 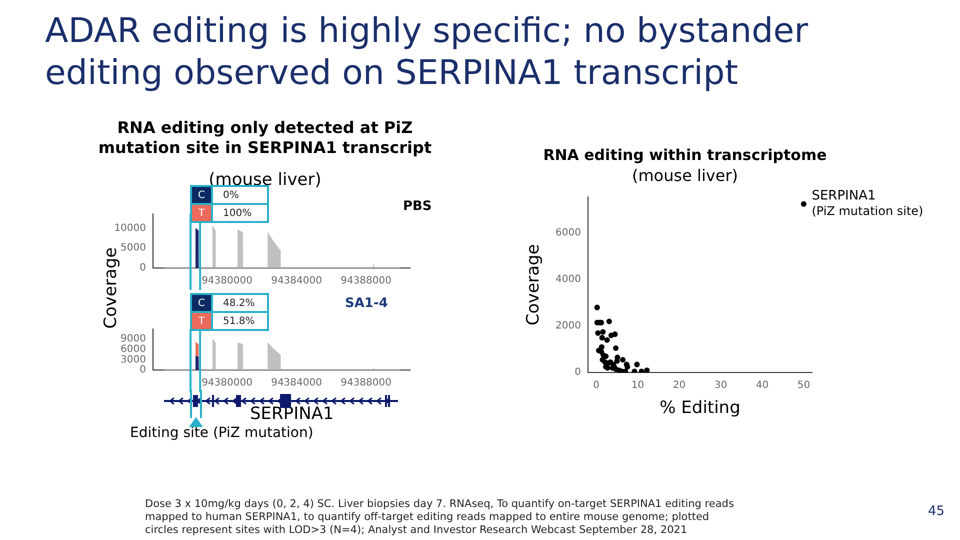 I want to click on y-tick-label: 9000, so click(x=133, y=339).